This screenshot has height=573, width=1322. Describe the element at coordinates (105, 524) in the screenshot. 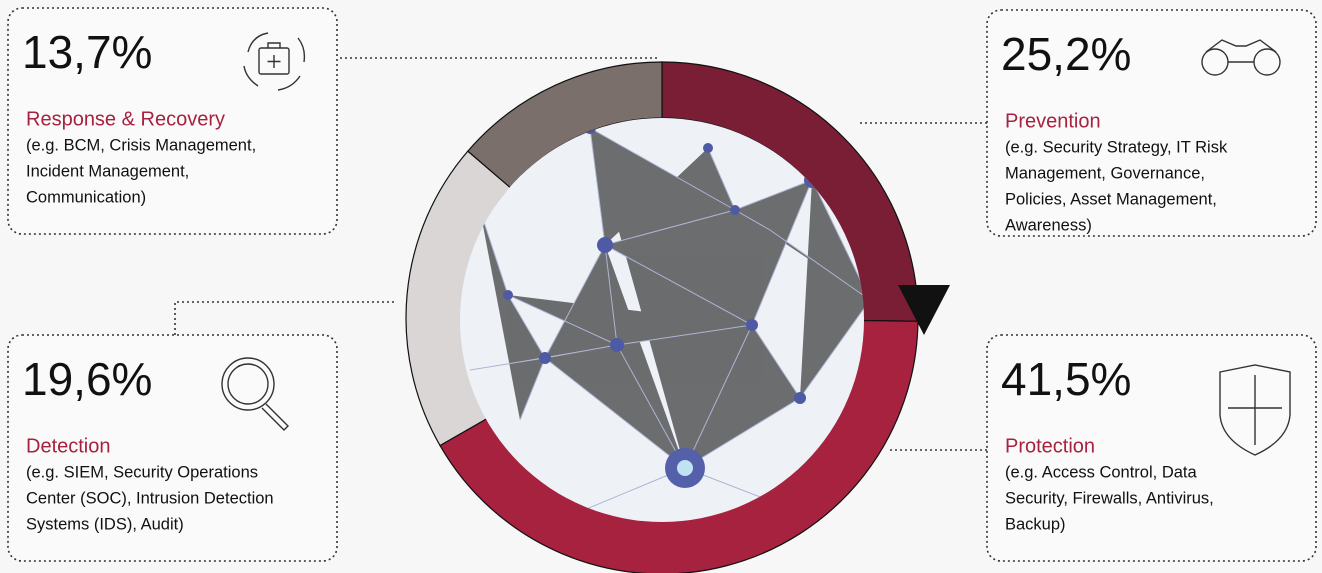

I see `description-line: Systems (IDS), Audit)` at that location.